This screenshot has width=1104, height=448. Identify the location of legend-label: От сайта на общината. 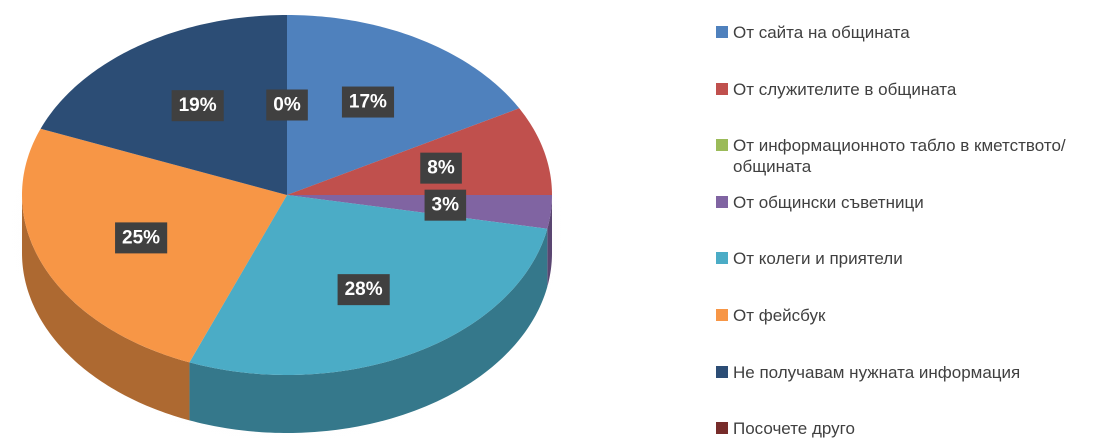
(821, 32).